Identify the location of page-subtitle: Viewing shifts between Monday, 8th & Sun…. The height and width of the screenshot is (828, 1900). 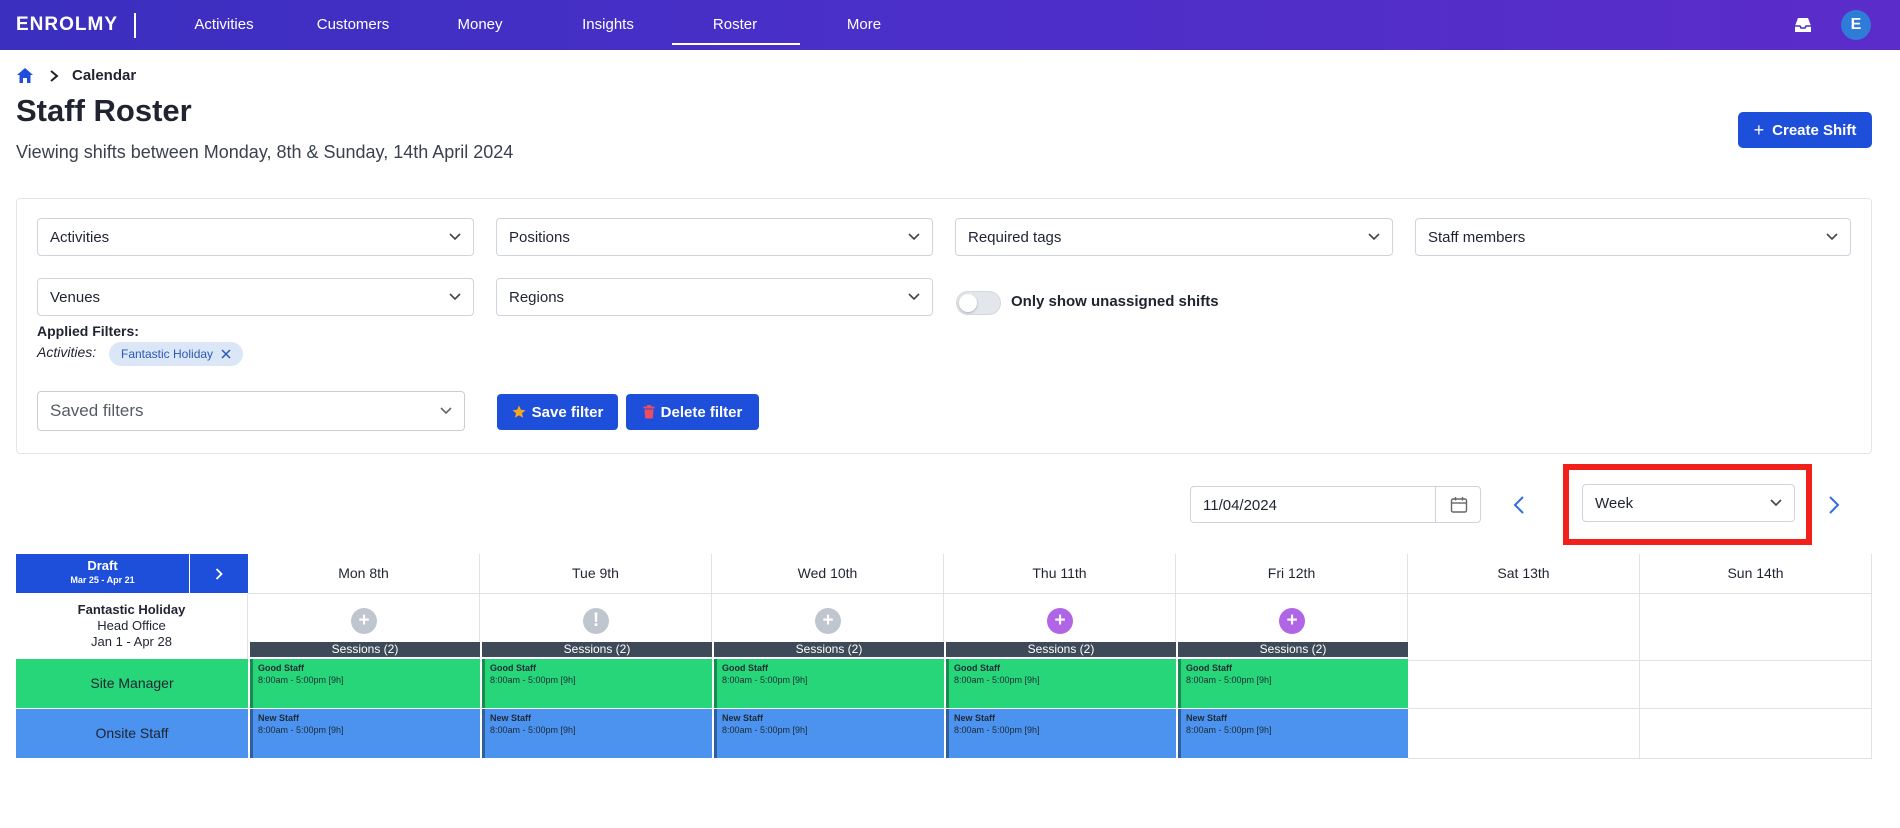
(265, 152).